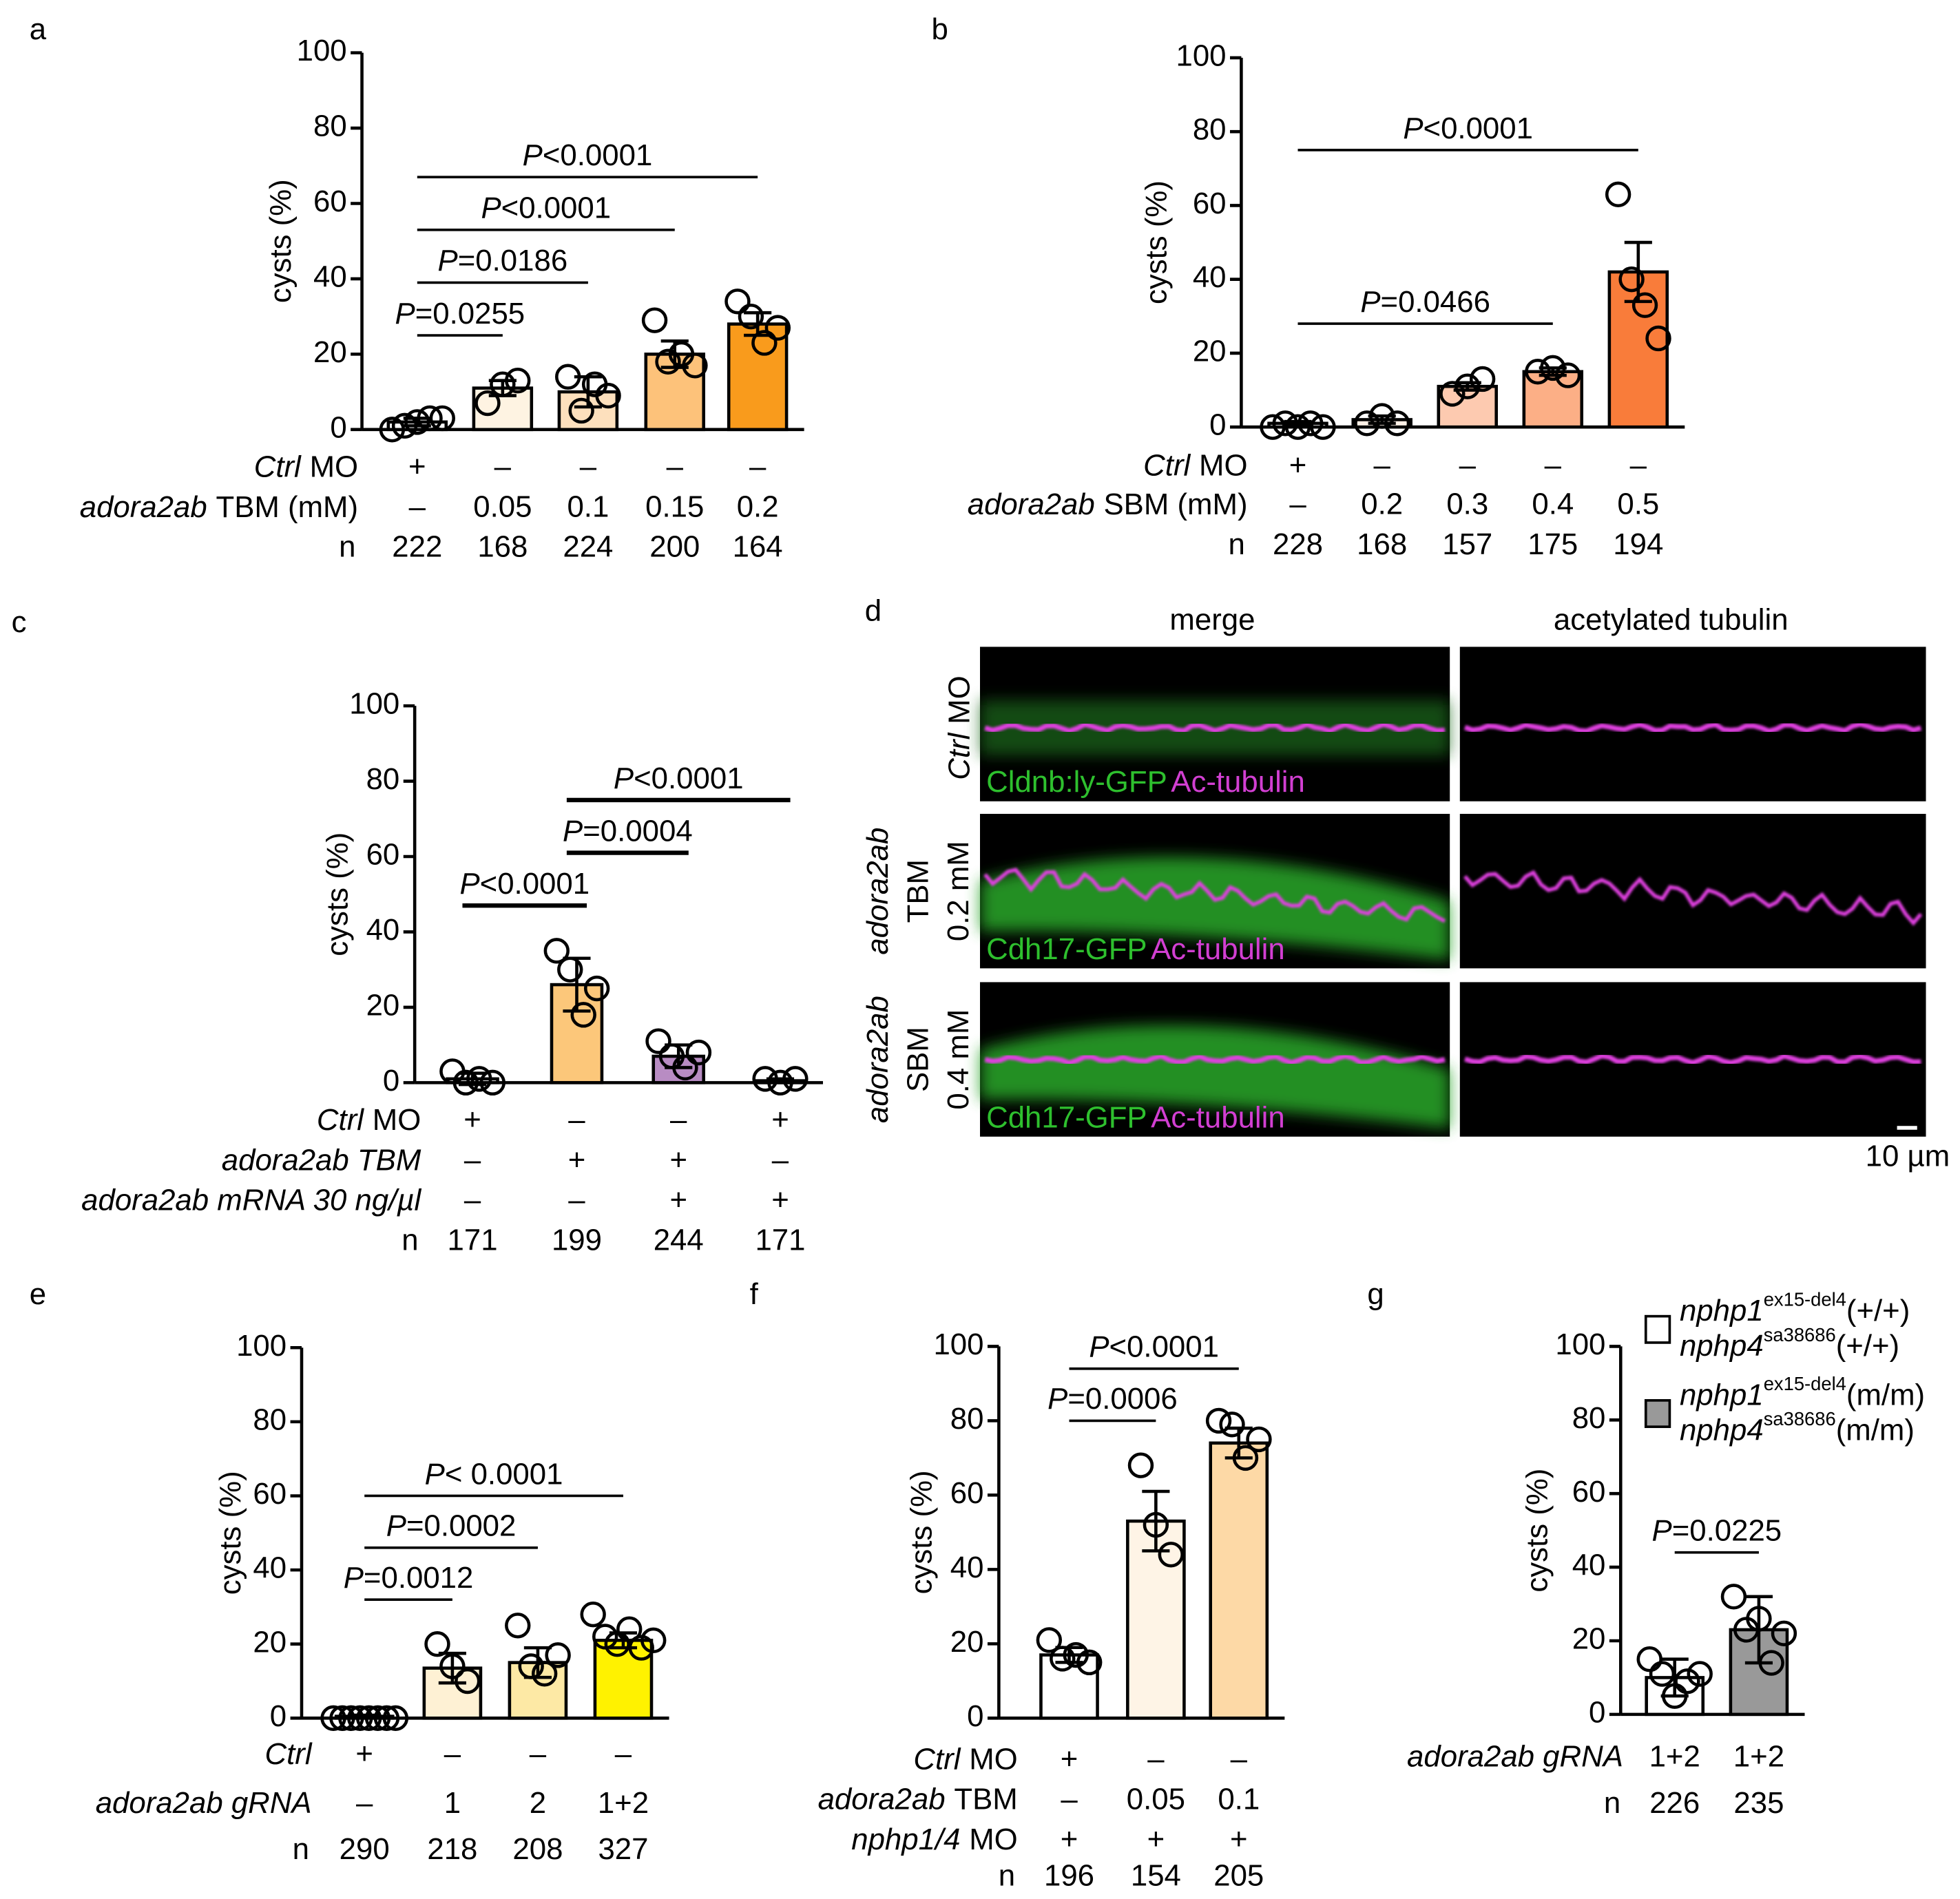 The image size is (1960, 1899). What do you see at coordinates (494, 1474) in the screenshot?
I see `significance-label: P< 0.0001` at bounding box center [494, 1474].